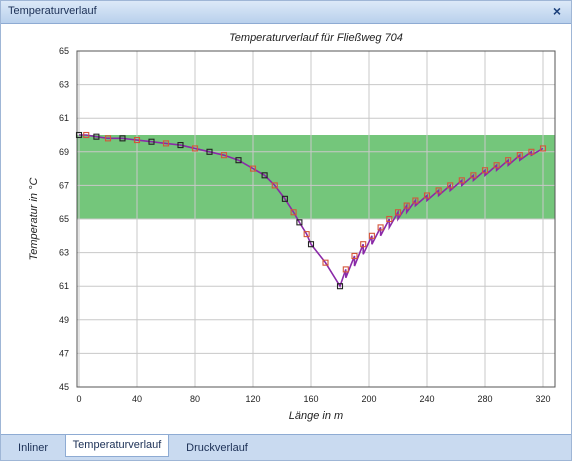  I want to click on chart-title: Temperaturverlauf für Fließweg 704, so click(316, 38).